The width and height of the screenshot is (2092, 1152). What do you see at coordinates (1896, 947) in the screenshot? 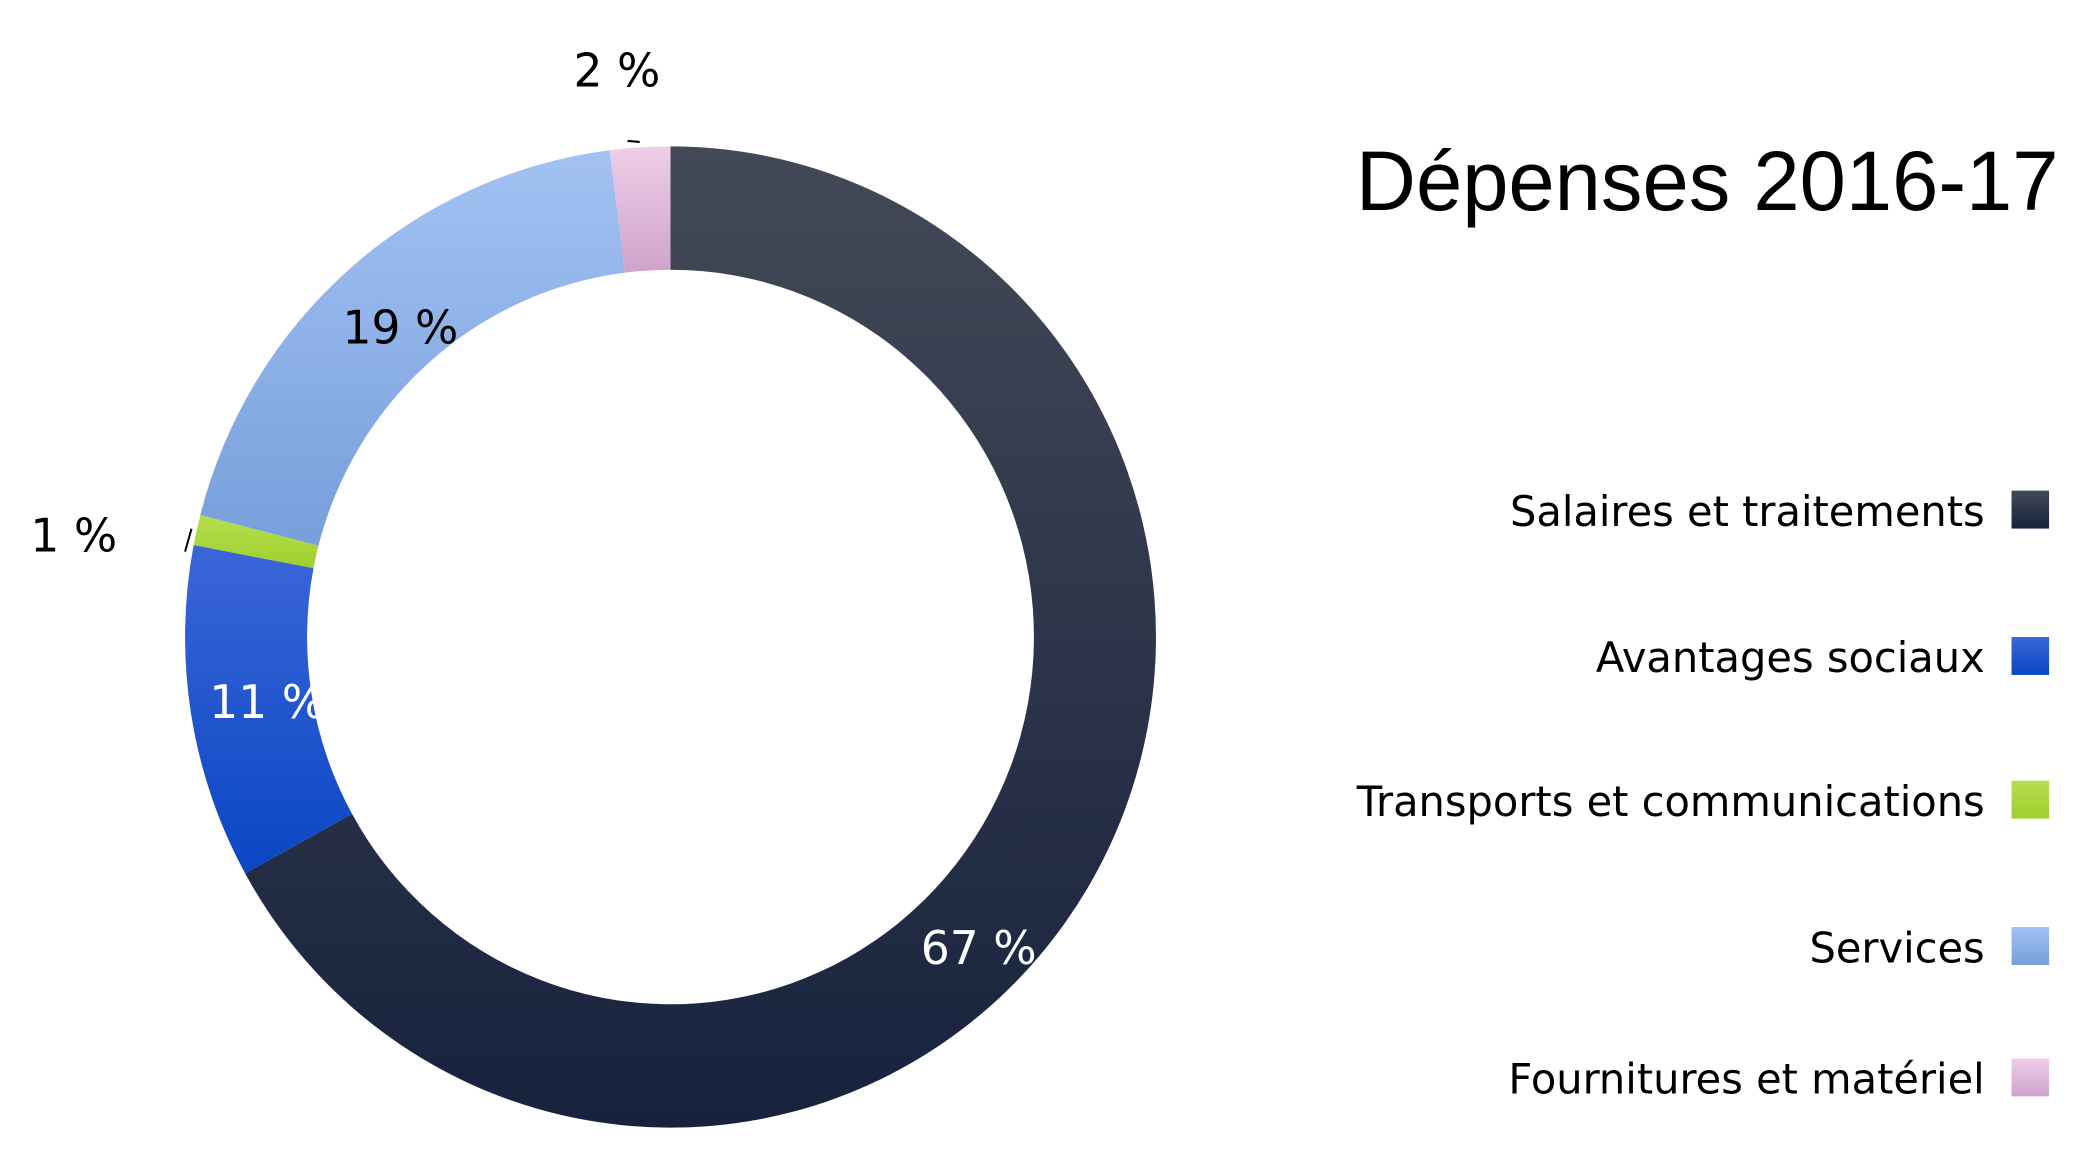
I see `legend-label-3: Services` at bounding box center [1896, 947].